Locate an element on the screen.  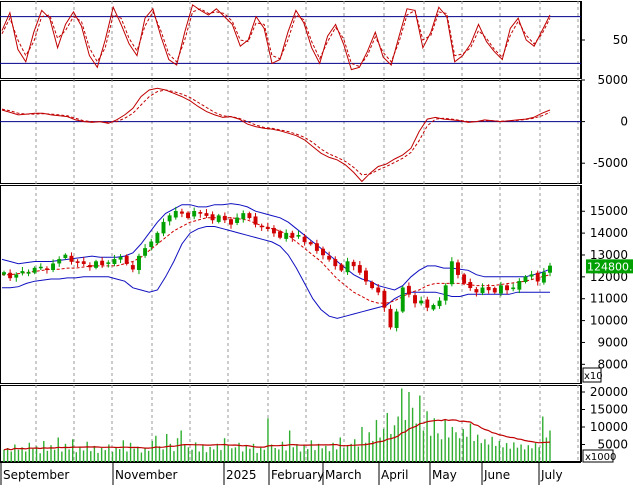
macd-tick-label: -5000 is located at coordinates (610, 163).